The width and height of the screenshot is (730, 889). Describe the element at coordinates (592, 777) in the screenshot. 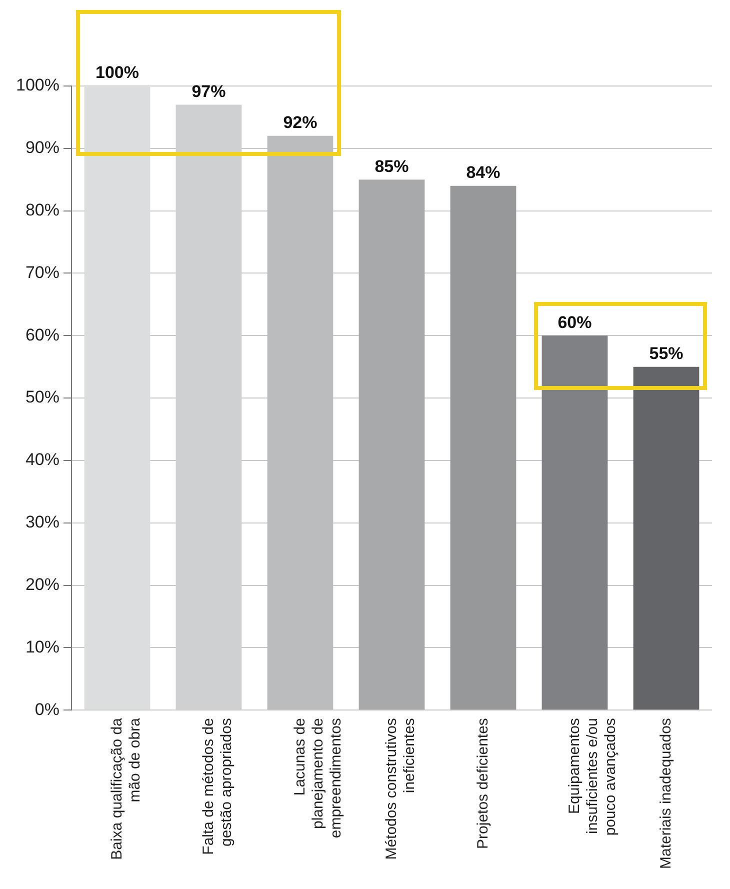

I see `x-tick-label: Equipamentos insuficientes e/ou pouco avançados` at that location.